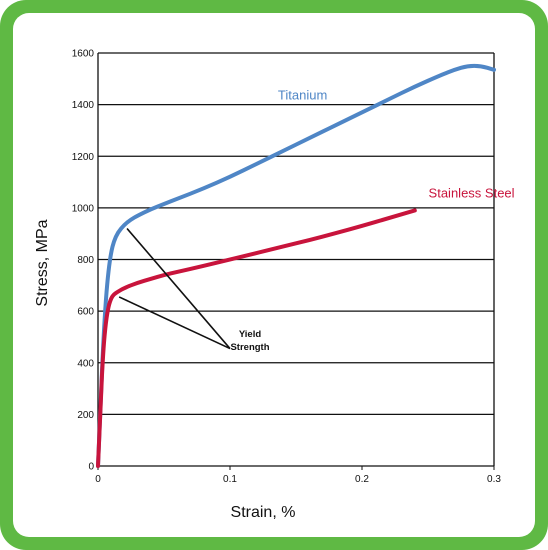 The height and width of the screenshot is (550, 548). What do you see at coordinates (362, 479) in the screenshot?
I see `x-tick-label: 0.2` at bounding box center [362, 479].